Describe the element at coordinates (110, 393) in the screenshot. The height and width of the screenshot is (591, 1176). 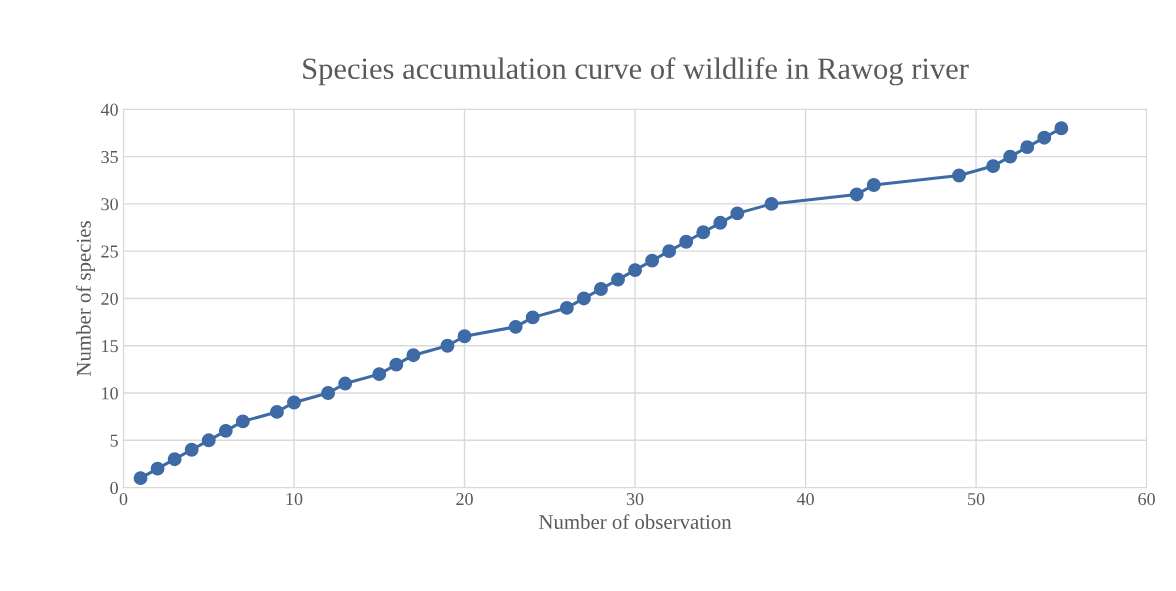
I see `y-tick-label: 10` at that location.